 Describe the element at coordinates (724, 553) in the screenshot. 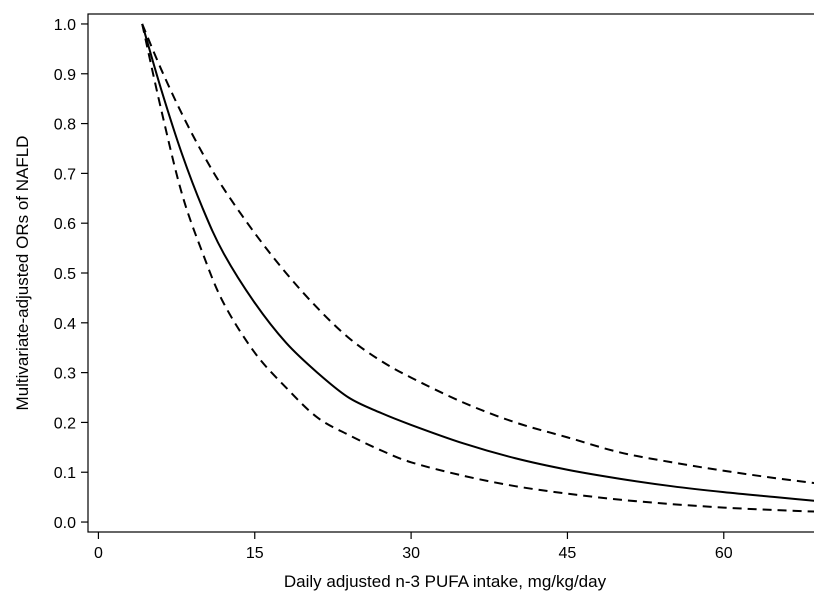

I see `x-tick-label: 60` at that location.